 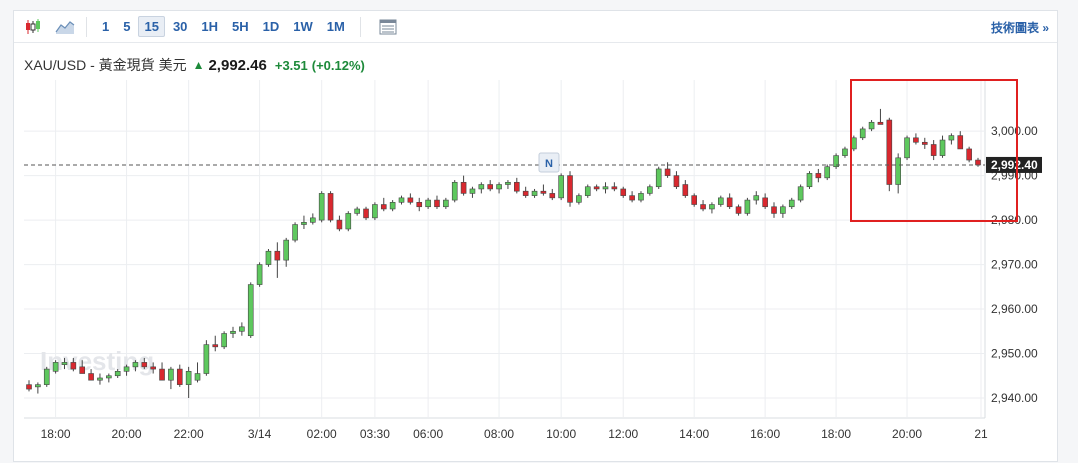 I want to click on x-tick-label: 02:00, so click(x=322, y=434).